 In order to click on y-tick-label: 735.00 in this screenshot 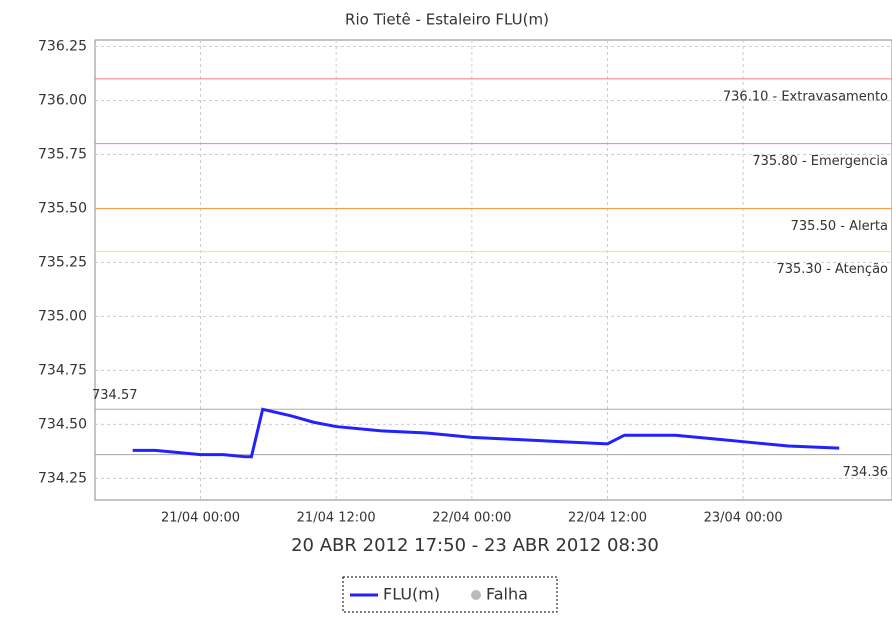, I will do `click(62, 316)`.